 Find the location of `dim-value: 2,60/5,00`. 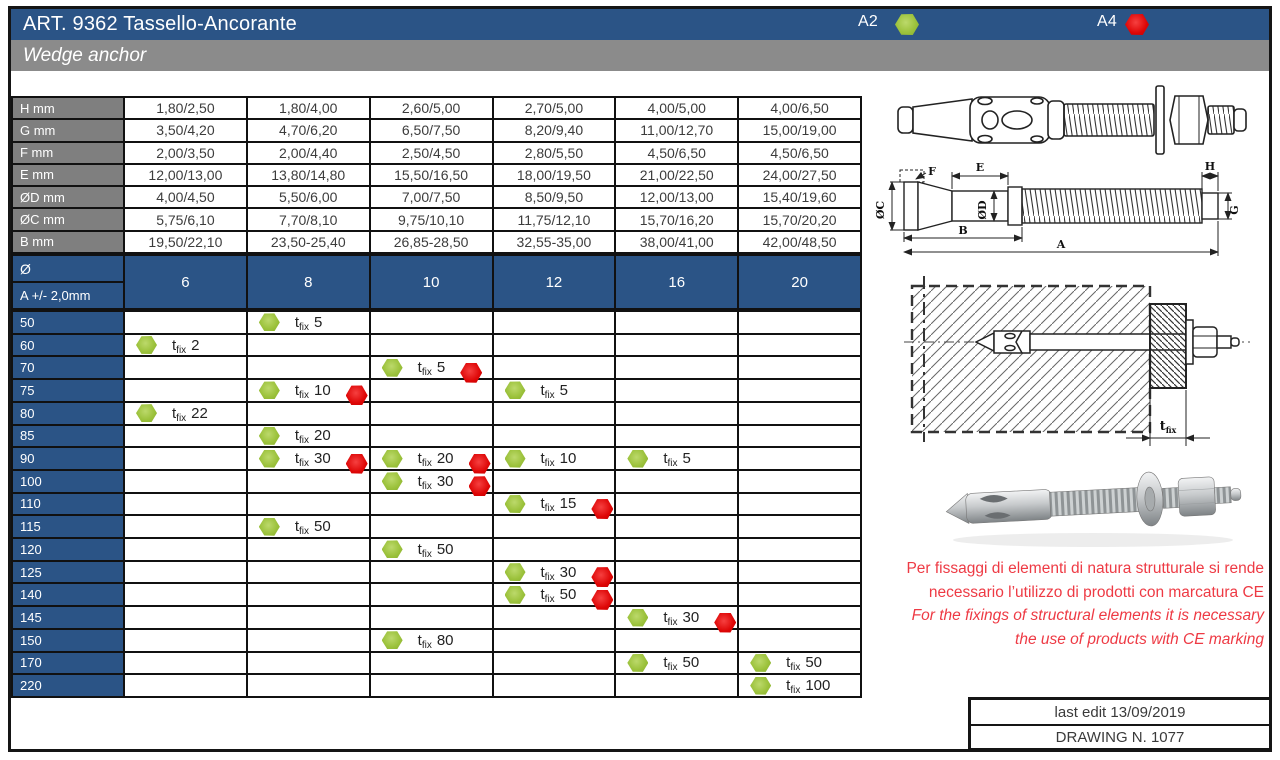

dim-value: 2,60/5,00 is located at coordinates (431, 108).